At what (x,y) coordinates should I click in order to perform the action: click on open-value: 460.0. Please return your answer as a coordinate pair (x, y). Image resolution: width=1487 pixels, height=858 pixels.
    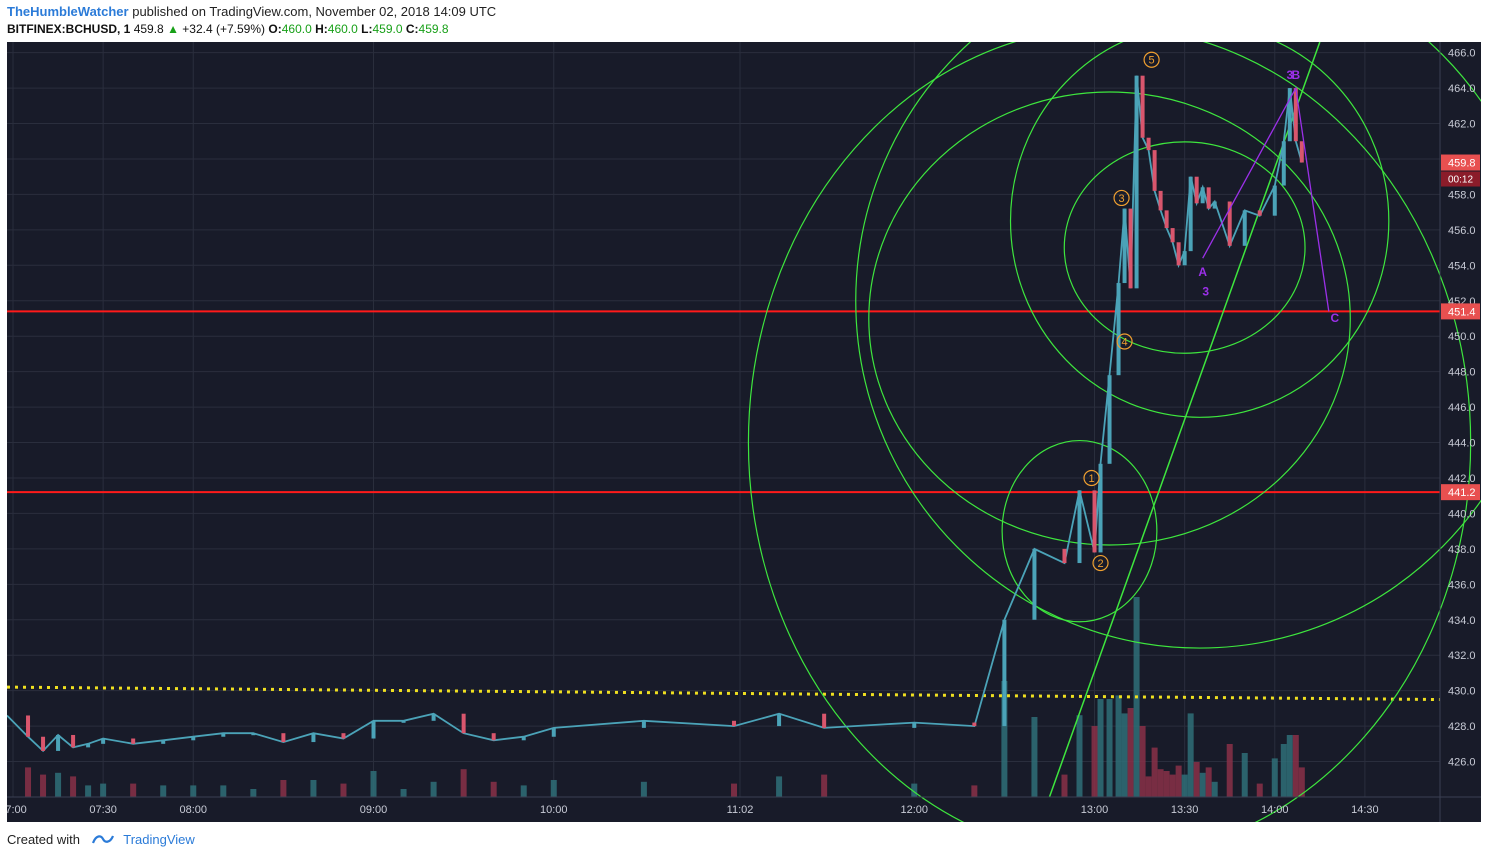
    Looking at the image, I should click on (296, 29).